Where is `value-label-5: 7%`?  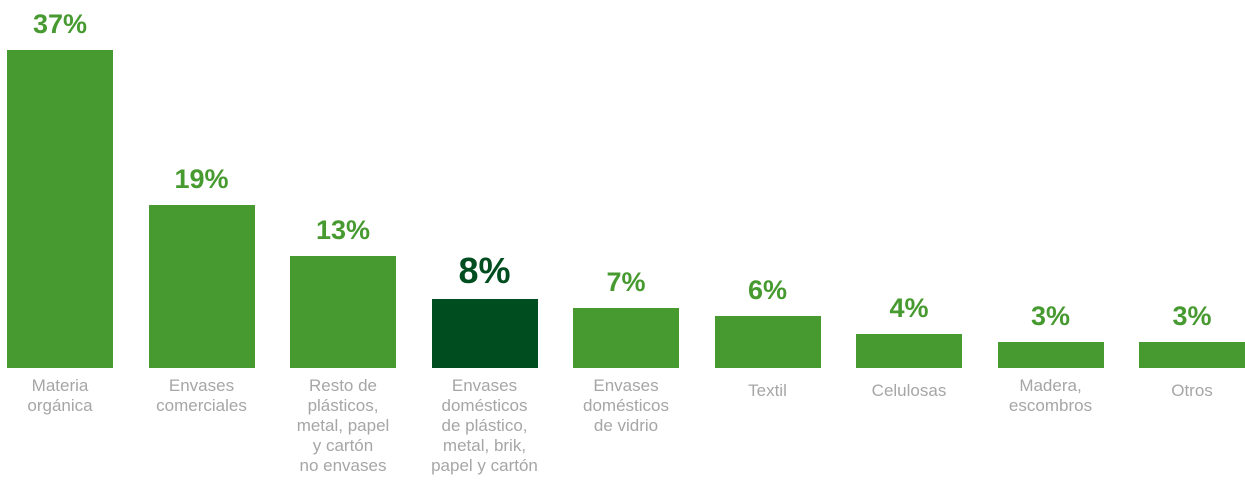
value-label-5: 7% is located at coordinates (626, 281).